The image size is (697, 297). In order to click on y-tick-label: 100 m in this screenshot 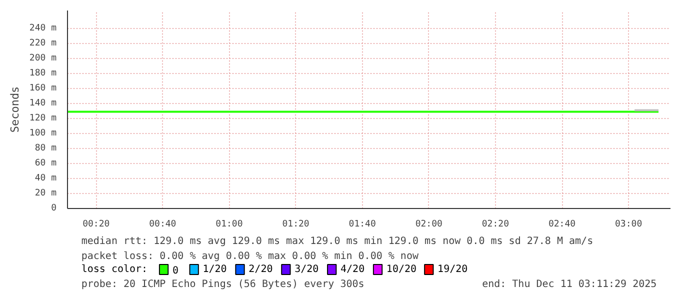, I will do `click(42, 133)`.